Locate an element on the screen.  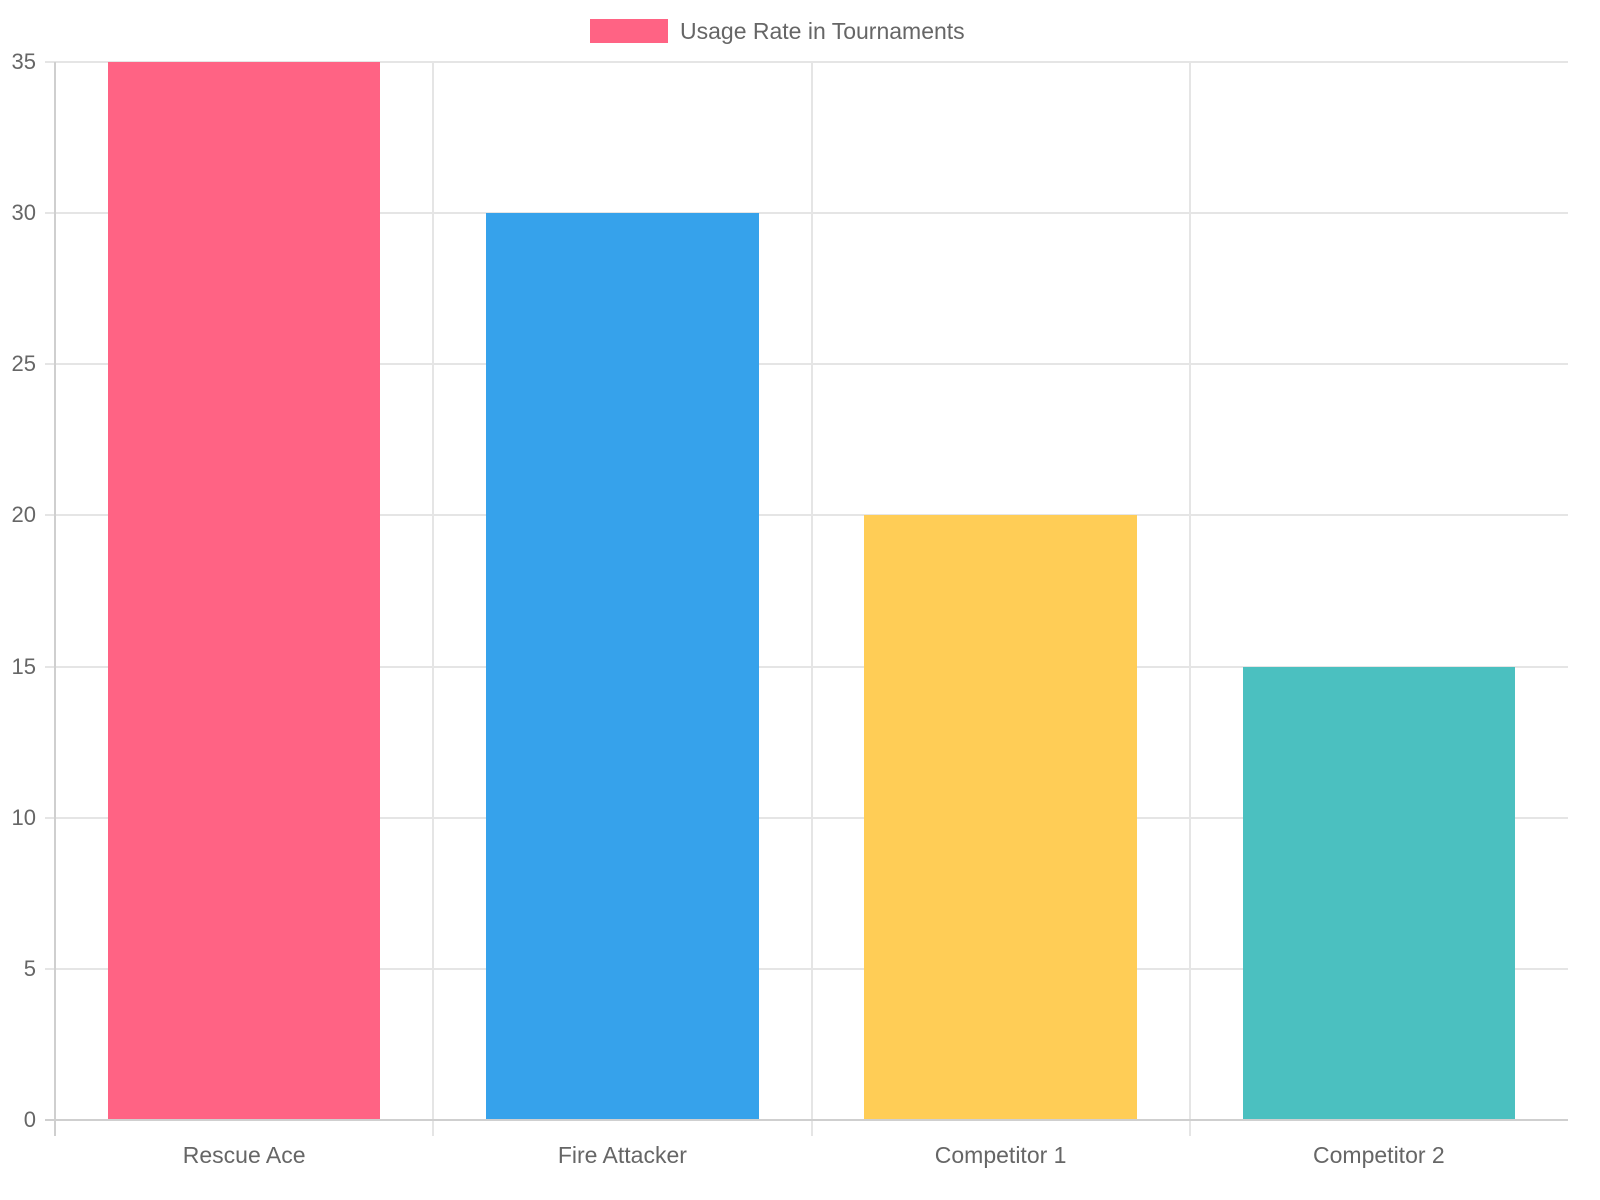
y-tick-label: 20 is located at coordinates (23, 515).